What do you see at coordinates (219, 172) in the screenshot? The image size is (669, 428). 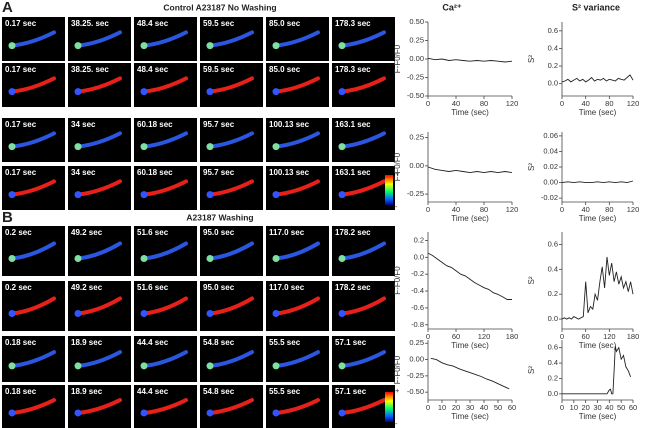 I see `time-label: 95.7 sec` at bounding box center [219, 172].